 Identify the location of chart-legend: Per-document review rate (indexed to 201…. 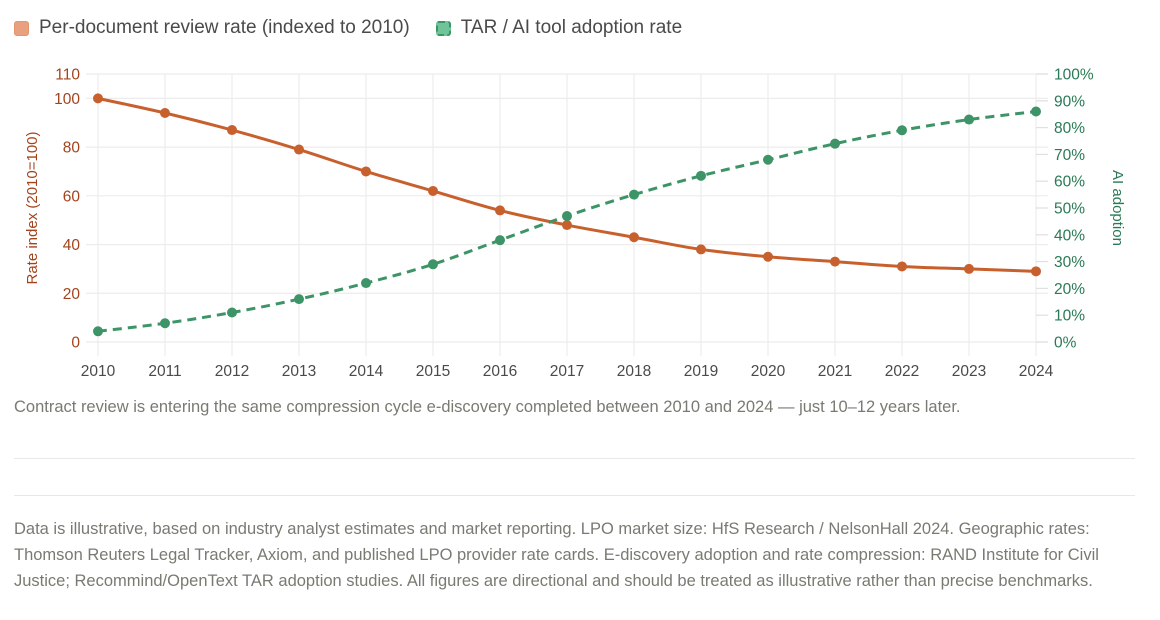
(361, 28).